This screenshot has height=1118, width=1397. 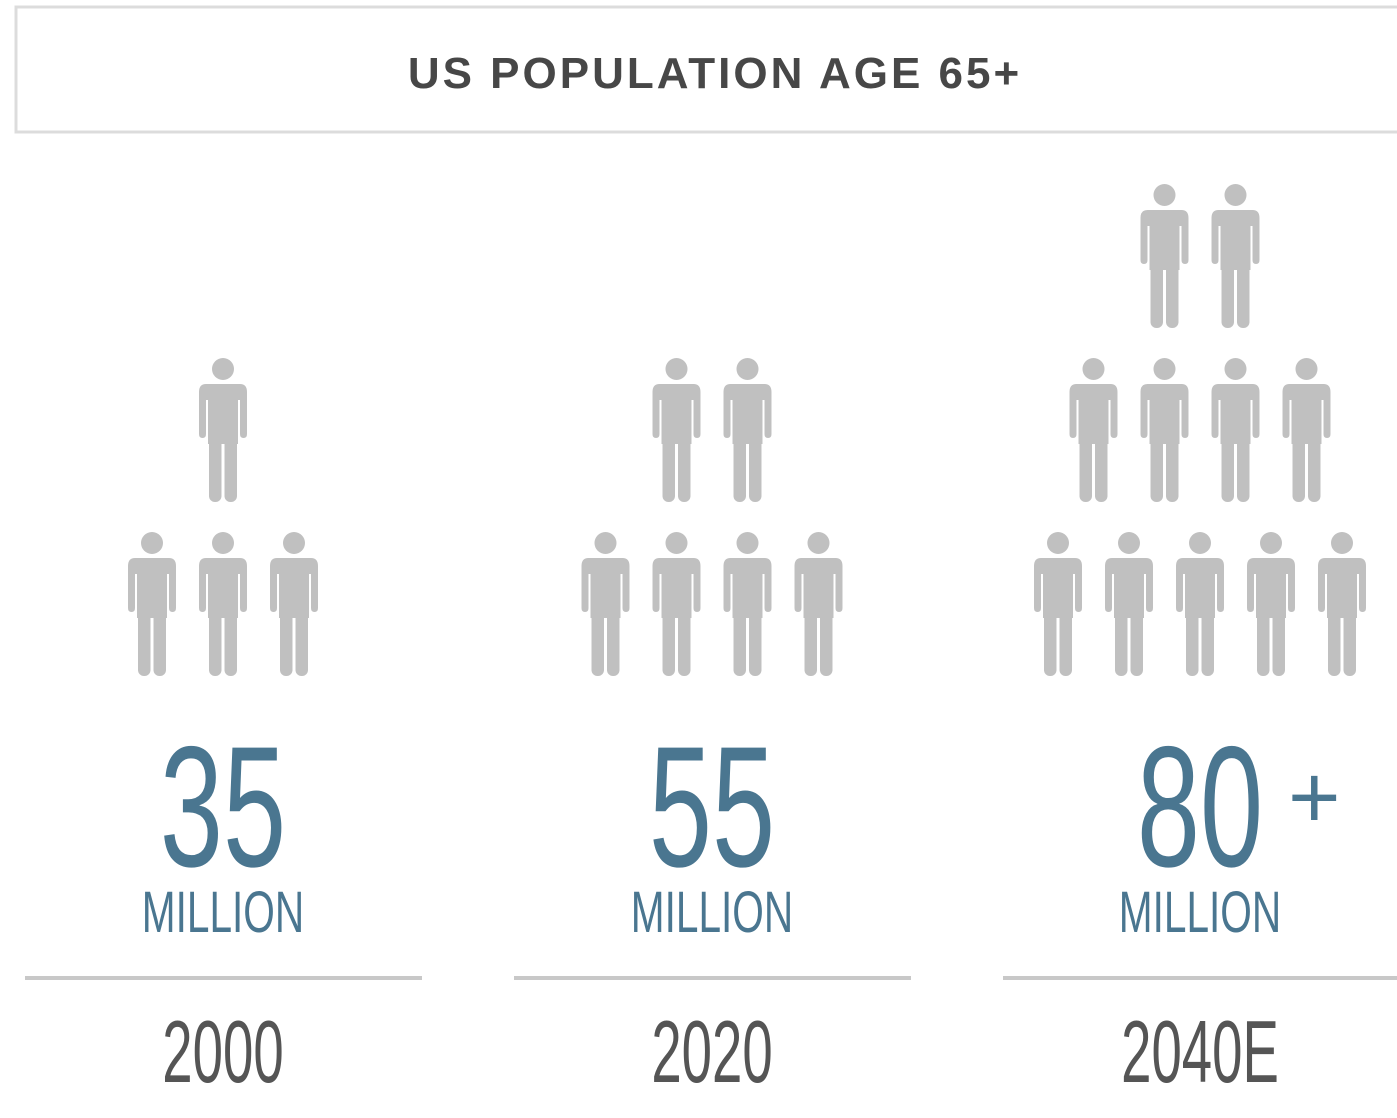 I want to click on value-suffix: +, so click(x=1314, y=798).